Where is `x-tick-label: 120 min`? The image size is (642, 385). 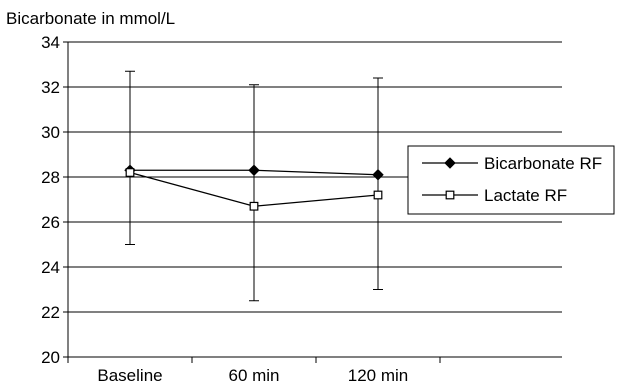
x-tick-label: 120 min is located at coordinates (378, 375).